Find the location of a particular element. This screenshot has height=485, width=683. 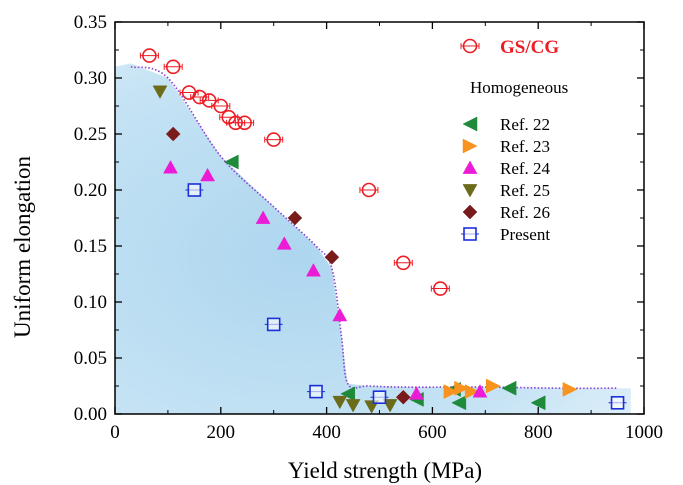

legend-label: Ref. 23 is located at coordinates (525, 146).